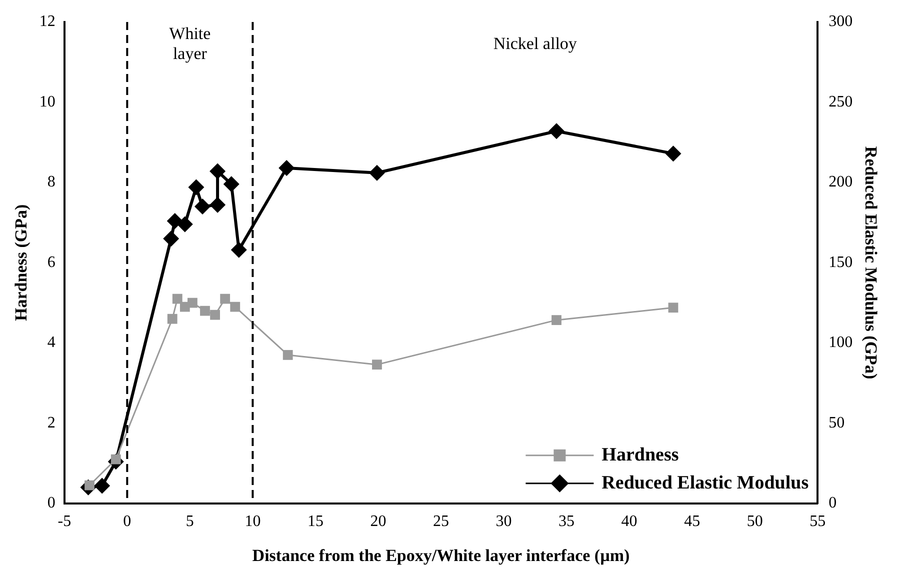 The height and width of the screenshot is (579, 898). Describe the element at coordinates (51, 503) in the screenshot. I see `y-tick-label: 0` at that location.